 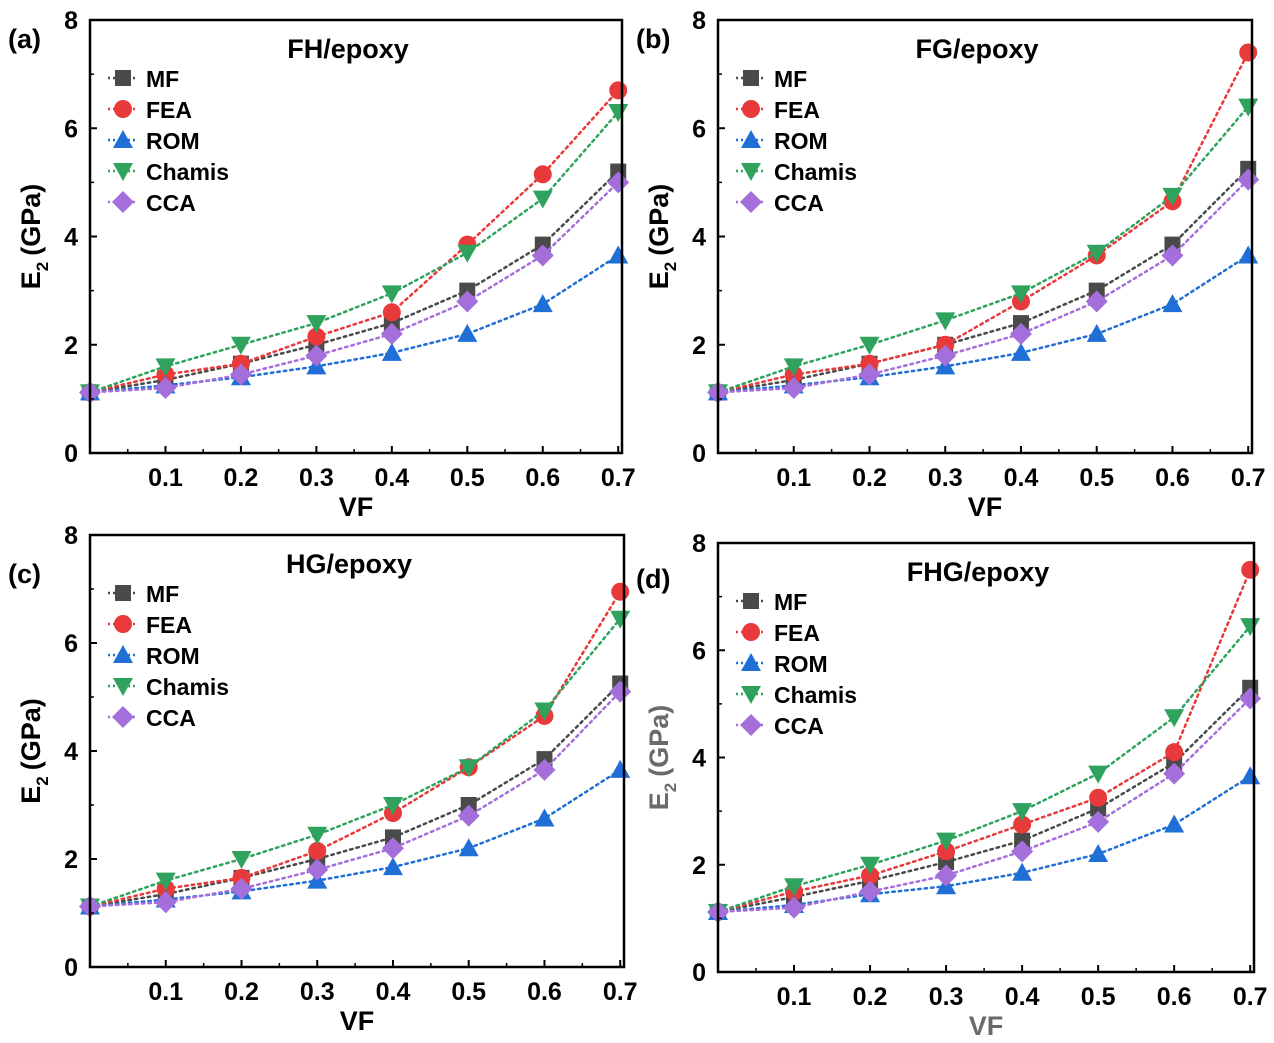 I want to click on y-axis-label: E2 (GPa), so click(x=34, y=751).